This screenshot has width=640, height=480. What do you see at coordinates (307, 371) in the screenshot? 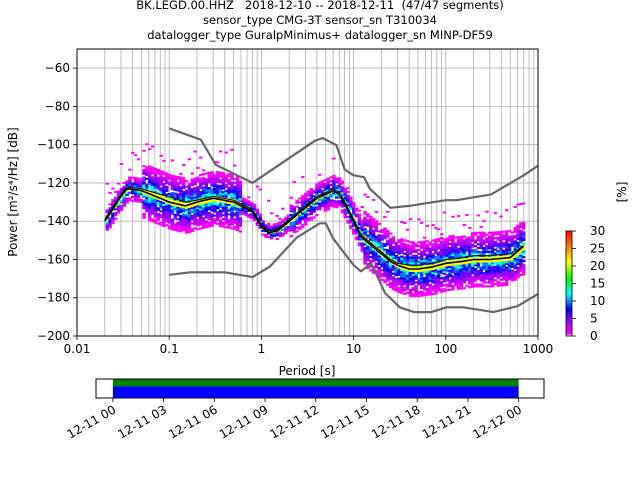
I see `x-axis-label: Period [s]` at bounding box center [307, 371].